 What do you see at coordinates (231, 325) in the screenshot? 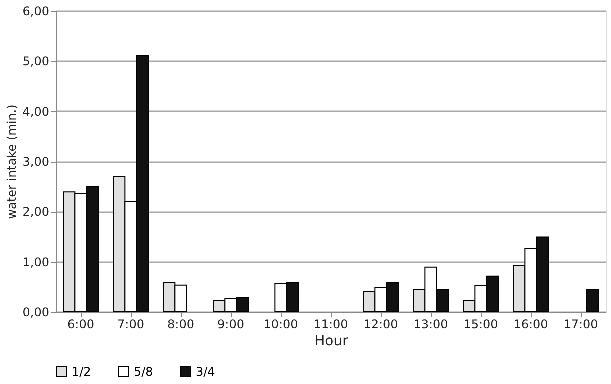
I see `x-tick-label: 9:00` at bounding box center [231, 325].